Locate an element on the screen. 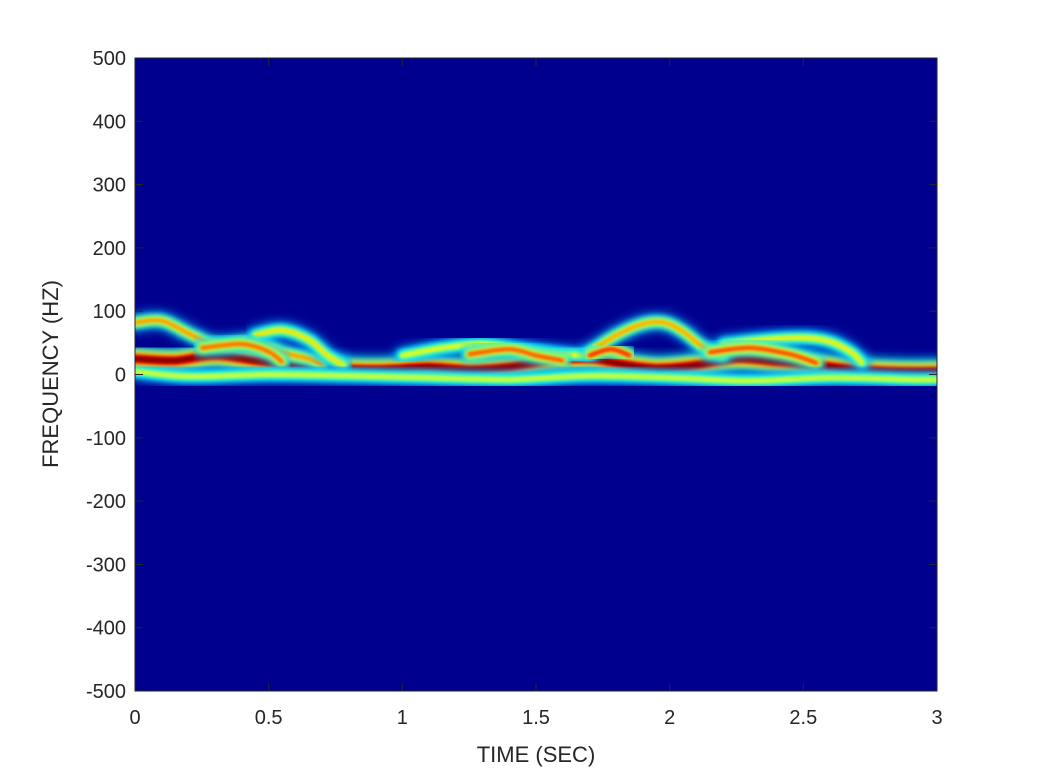 This screenshot has height=776, width=1037. x-tick-label: 0 is located at coordinates (134, 718).